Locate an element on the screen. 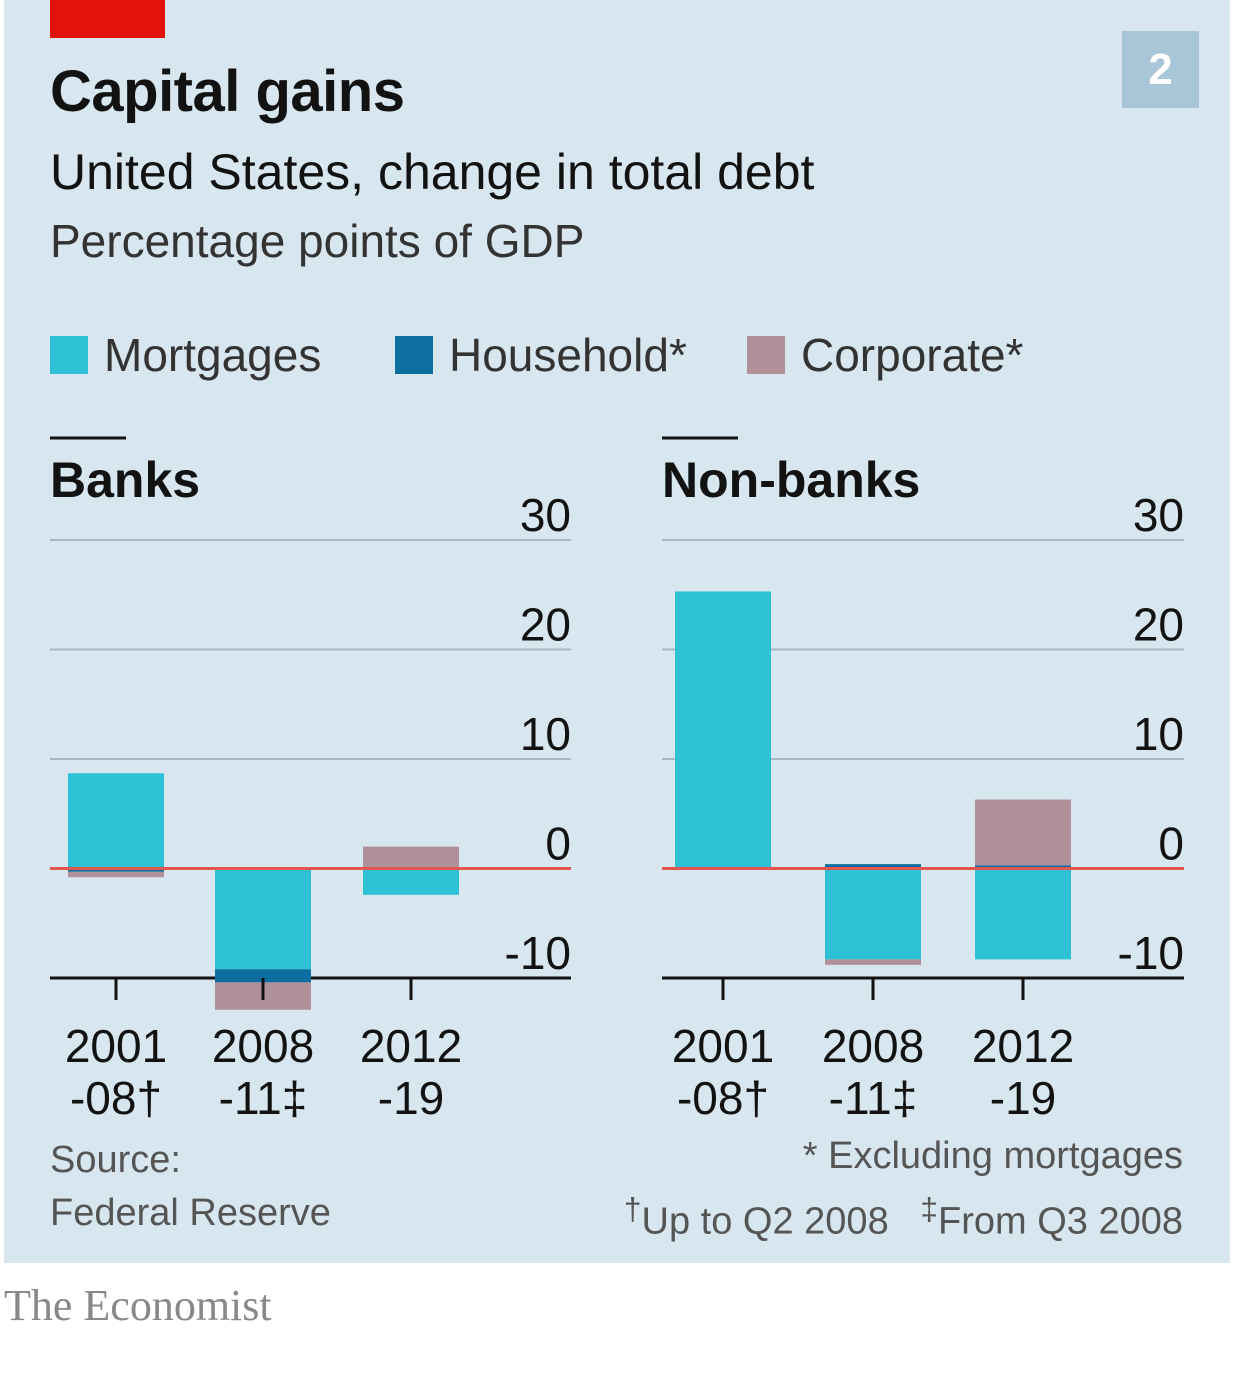 Image resolution: width=1233 pixels, height=1375 pixels. legend-item-mortgages: Mortgages is located at coordinates (185, 355).